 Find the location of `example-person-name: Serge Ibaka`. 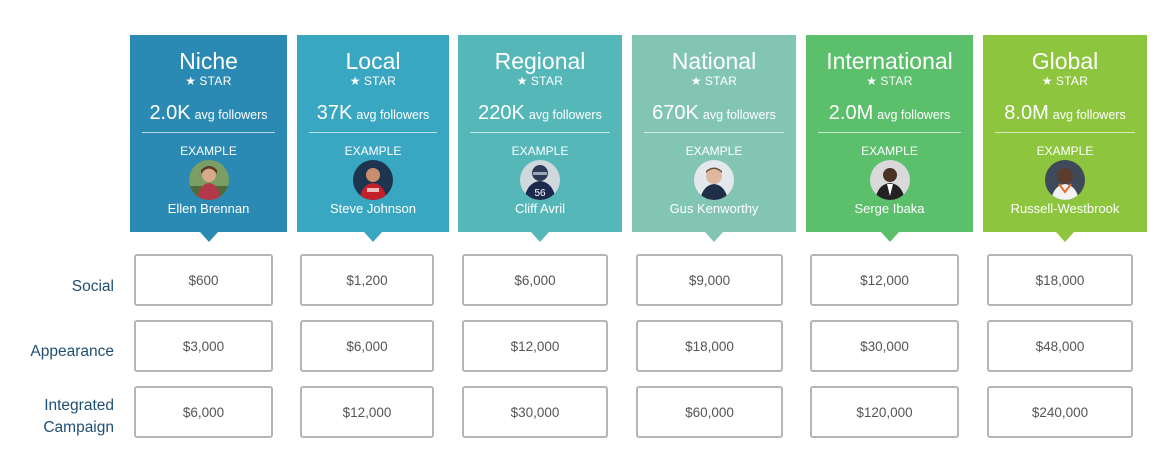

example-person-name: Serge Ibaka is located at coordinates (889, 208).